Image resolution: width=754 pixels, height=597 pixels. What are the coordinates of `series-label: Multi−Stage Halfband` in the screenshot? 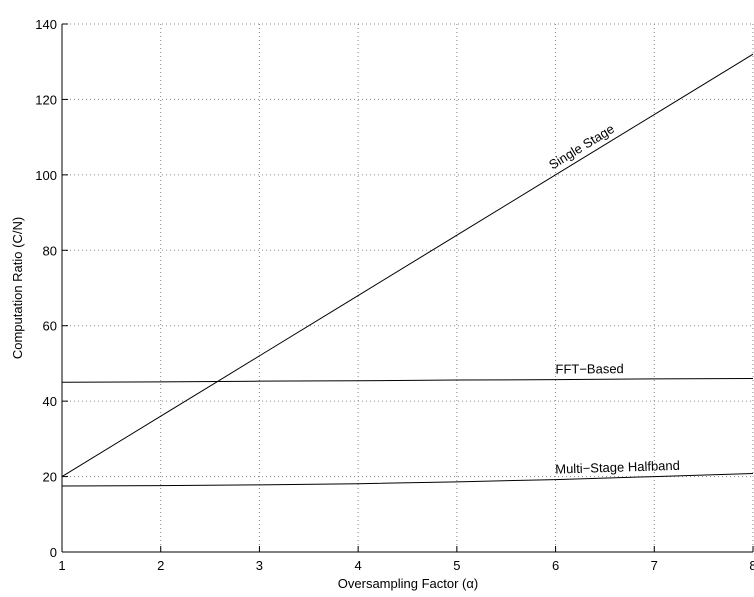 It's located at (617, 467).